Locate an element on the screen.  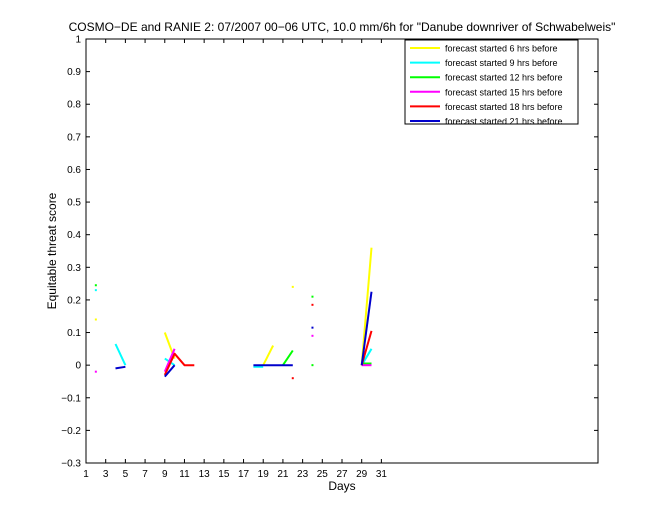
legend-label: forecast started 12 hrs before is located at coordinates (504, 78).